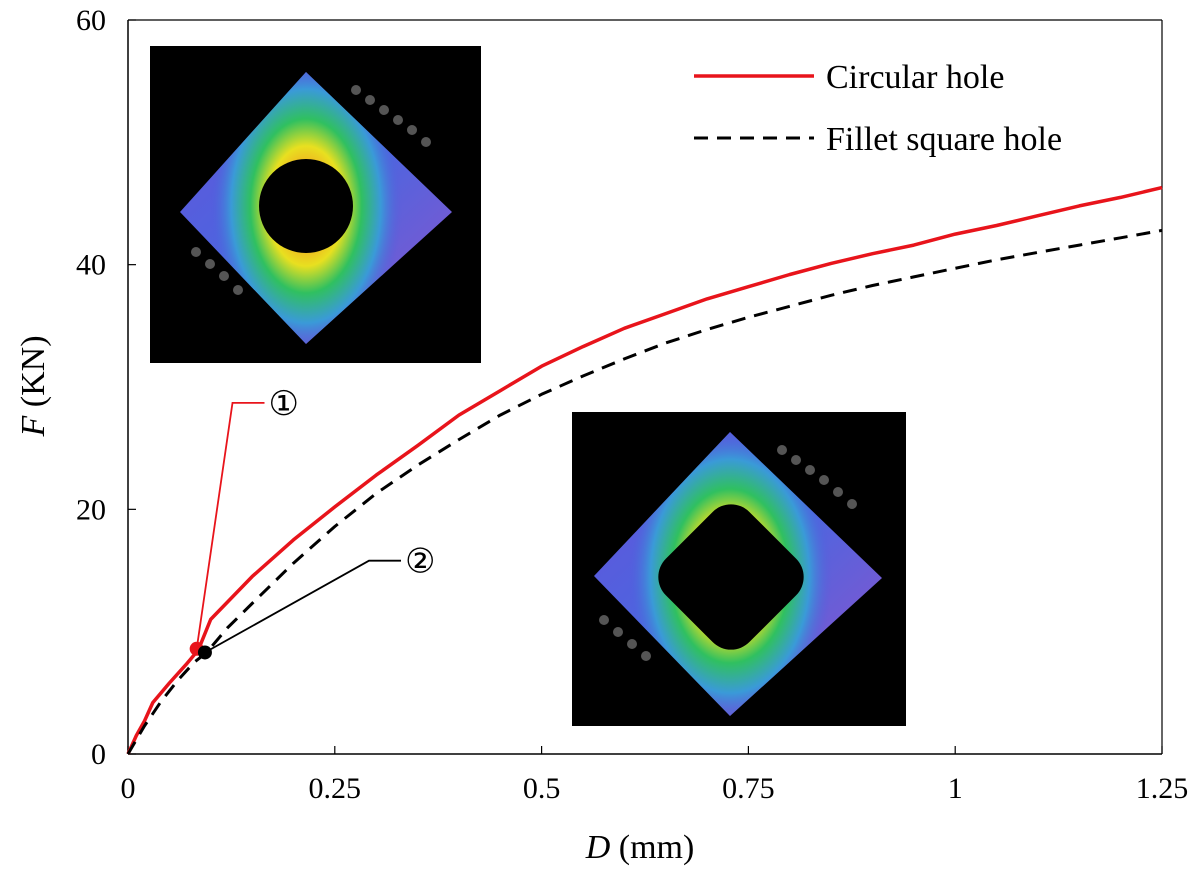  Describe the element at coordinates (283, 404) in the screenshot. I see `callout-label-1: ①` at that location.